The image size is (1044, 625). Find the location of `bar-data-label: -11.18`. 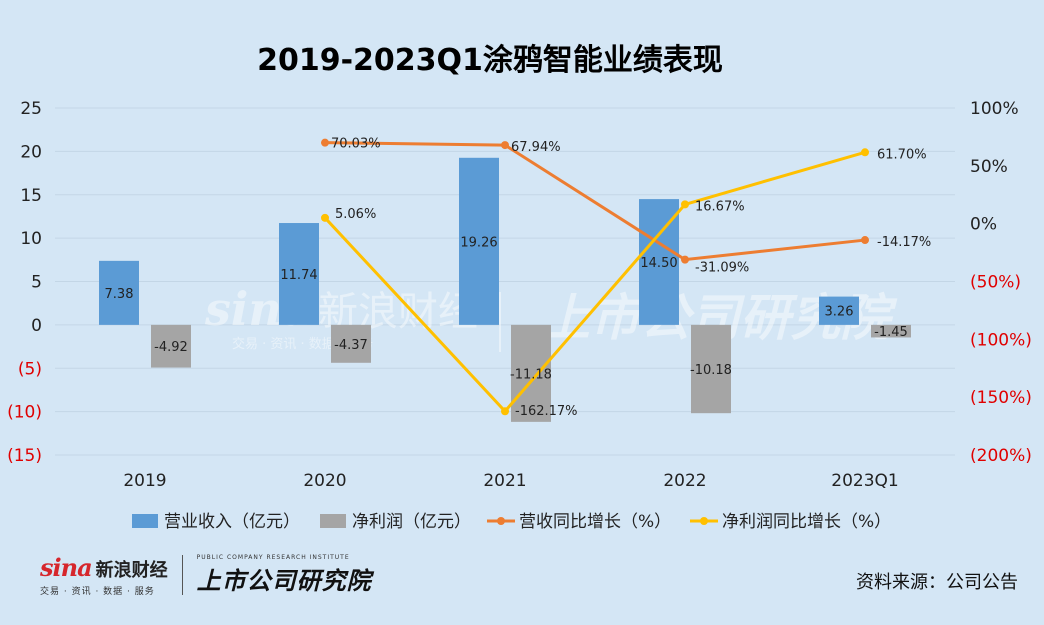

bar-data-label: -11.18 is located at coordinates (531, 374).